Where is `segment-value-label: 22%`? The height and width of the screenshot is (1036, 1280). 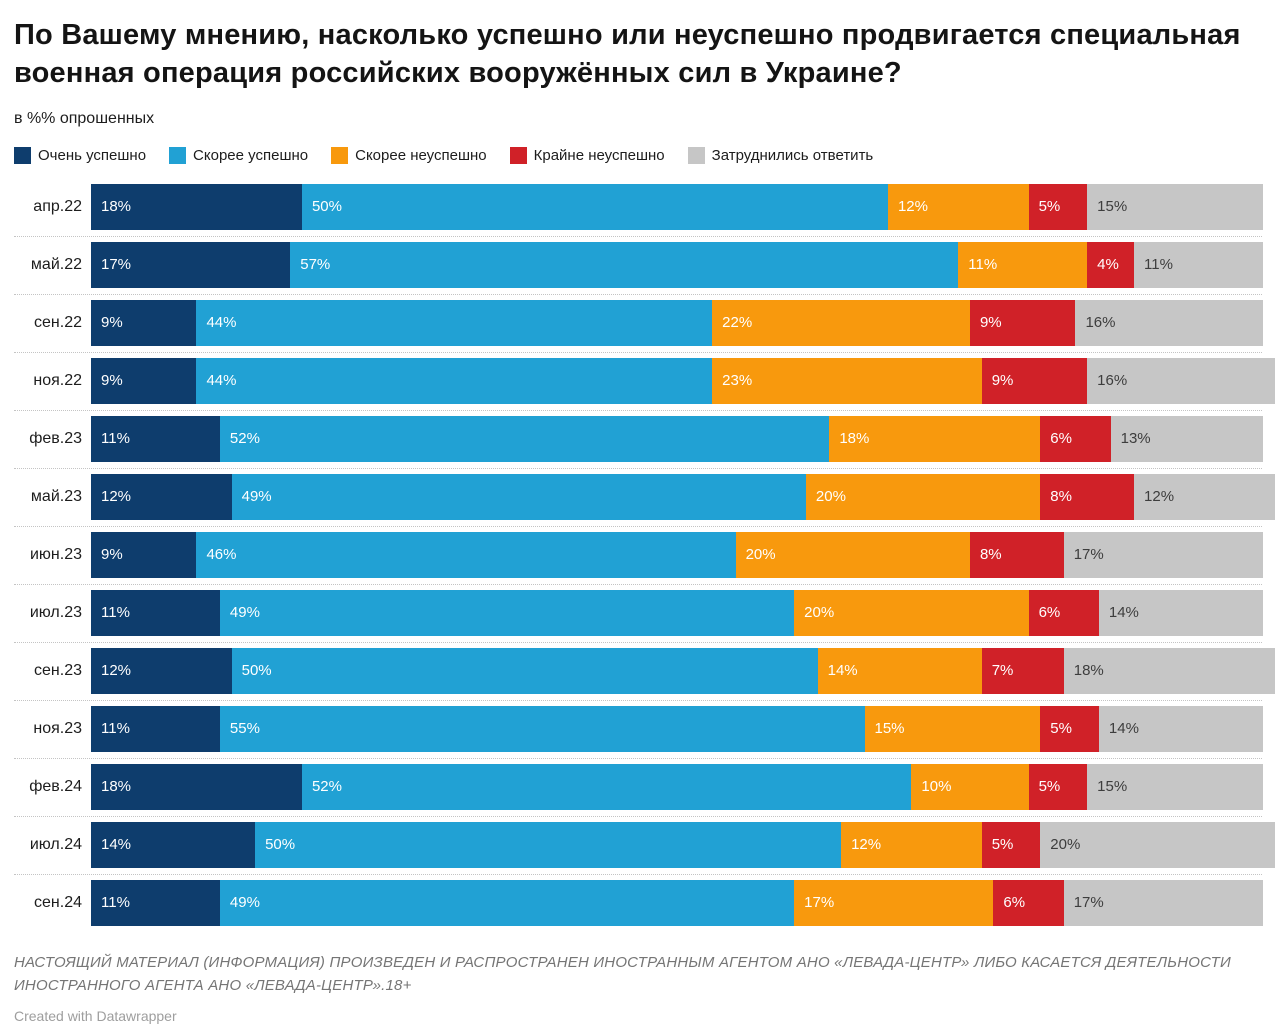 segment-value-label: 22% is located at coordinates (737, 323).